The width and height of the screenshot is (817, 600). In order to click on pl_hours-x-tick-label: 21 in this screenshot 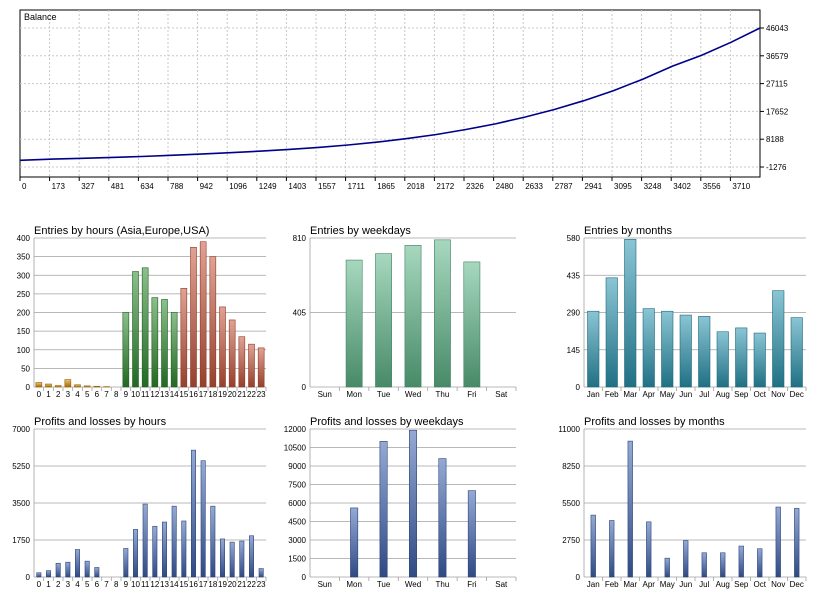, I will do `click(241, 584)`.